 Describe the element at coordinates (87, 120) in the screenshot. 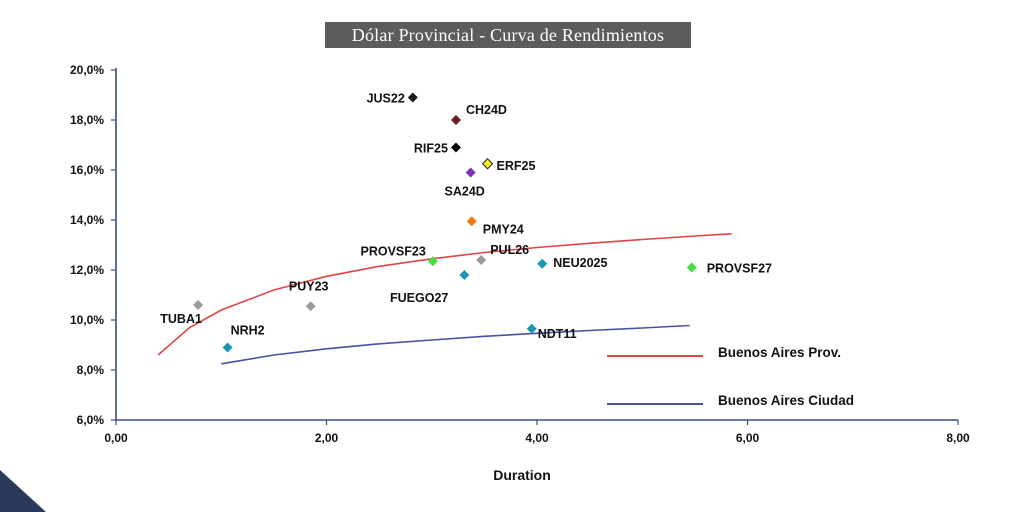

I see `y-tick-label: 18,0%` at that location.